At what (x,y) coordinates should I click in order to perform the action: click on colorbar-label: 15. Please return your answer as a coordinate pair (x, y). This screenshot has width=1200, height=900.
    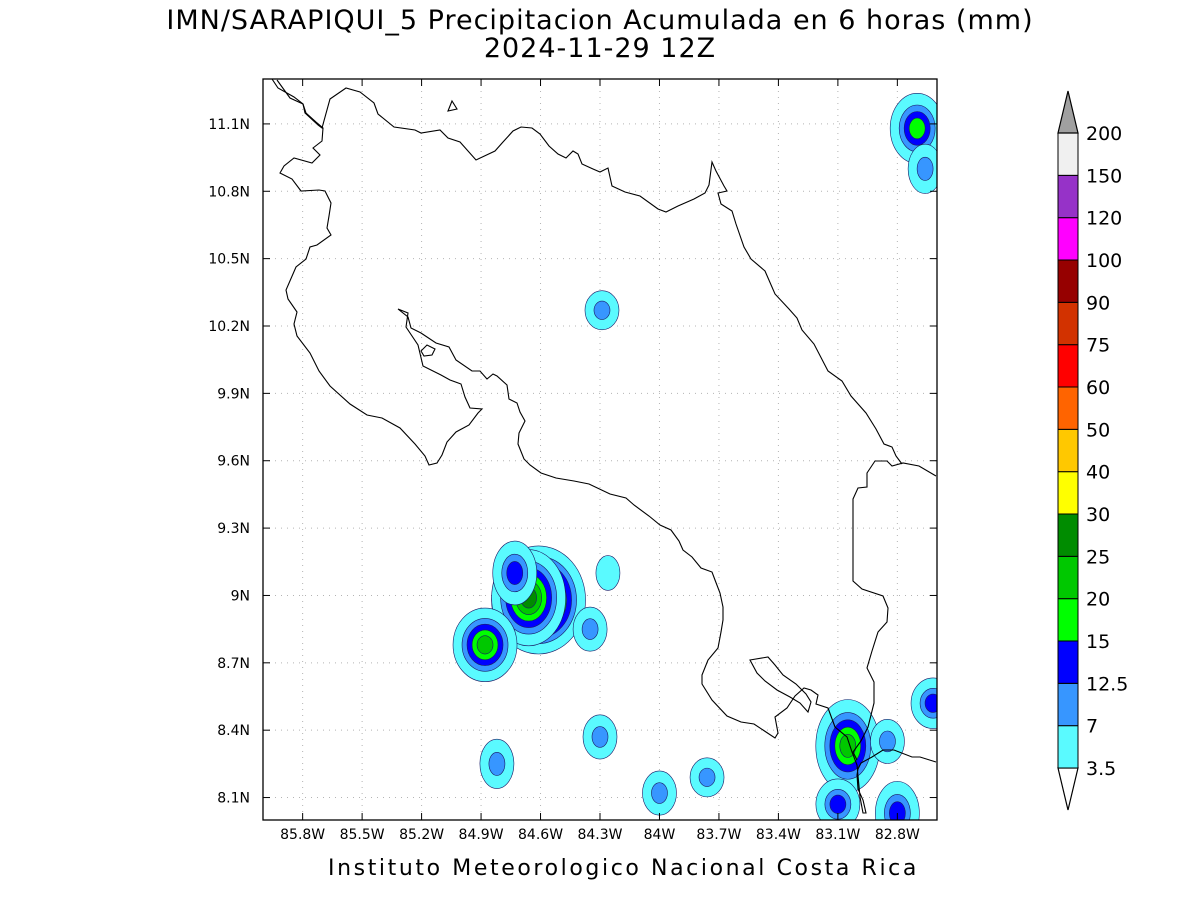
    Looking at the image, I should click on (1098, 642).